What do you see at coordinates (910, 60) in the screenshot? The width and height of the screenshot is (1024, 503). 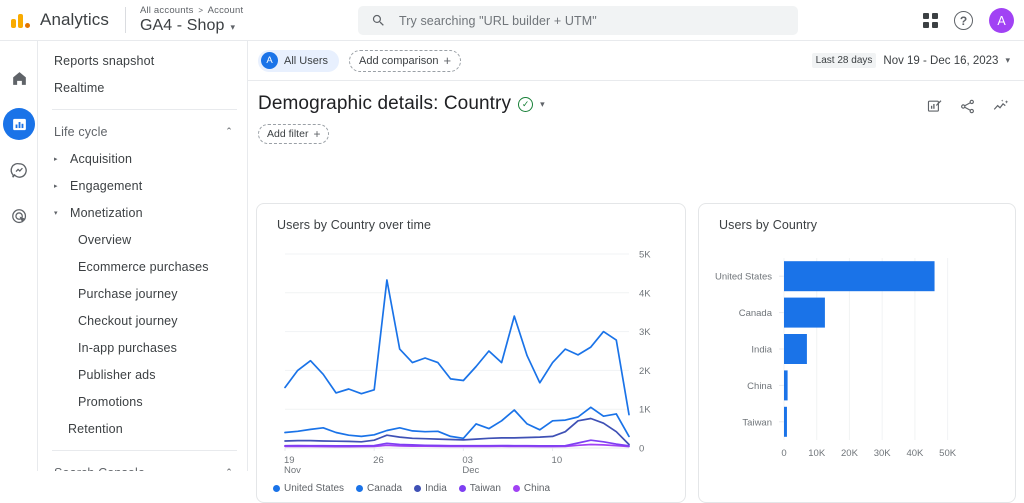 I see `date-range-picker: Last 28 days Nov 19 - Dec 16, 2023 ▾` at bounding box center [910, 60].